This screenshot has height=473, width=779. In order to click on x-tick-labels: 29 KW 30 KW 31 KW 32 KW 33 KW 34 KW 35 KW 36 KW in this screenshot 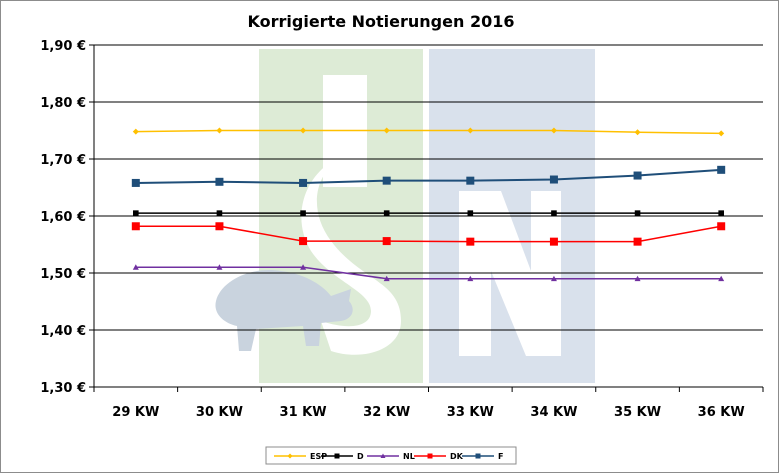, I will do `click(428, 412)`.